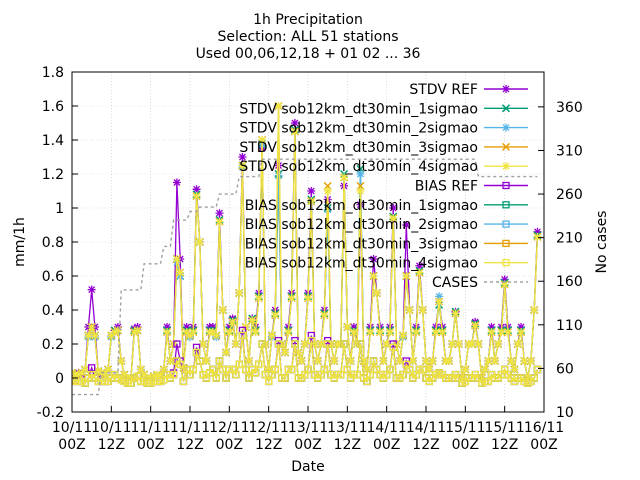 This screenshot has width=640, height=480. Describe the element at coordinates (20, 242) in the screenshot. I see `y-axis-label: mm/1h` at that location.